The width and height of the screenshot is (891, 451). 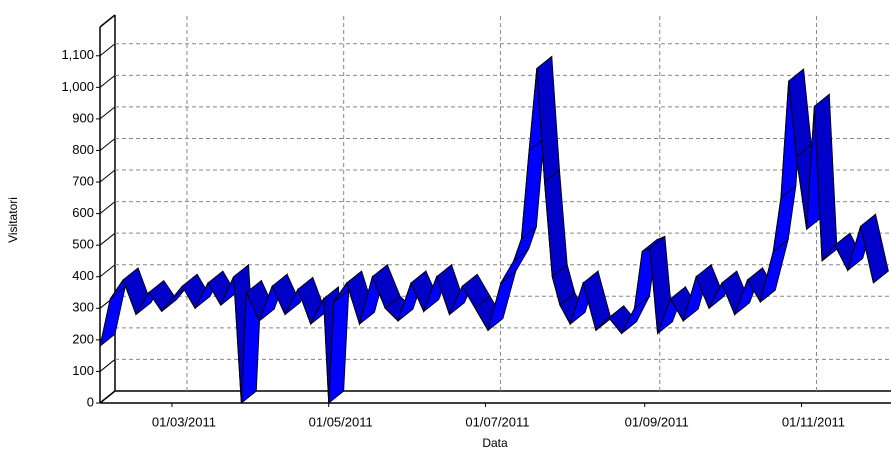 I want to click on y-tick-label: 600, so click(x=83, y=212).